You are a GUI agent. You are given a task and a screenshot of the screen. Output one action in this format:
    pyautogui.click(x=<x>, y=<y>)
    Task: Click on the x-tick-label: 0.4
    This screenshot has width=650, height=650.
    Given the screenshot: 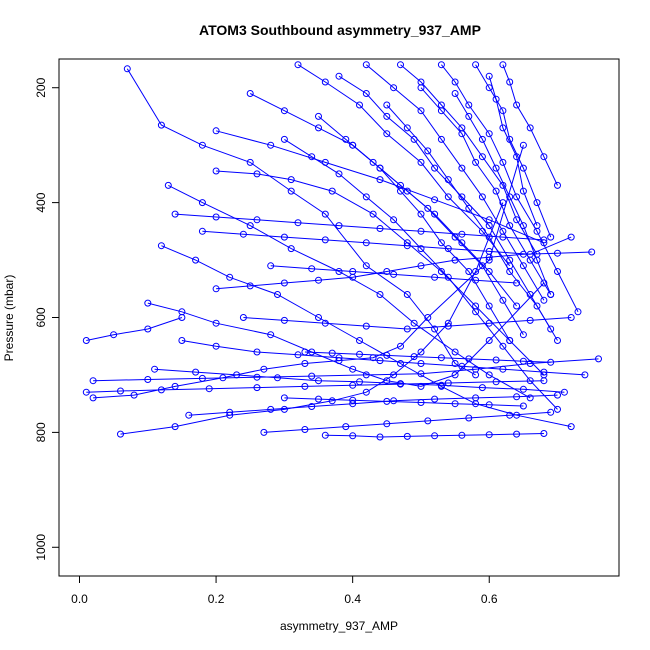 What is the action you would take?
    pyautogui.click(x=352, y=599)
    